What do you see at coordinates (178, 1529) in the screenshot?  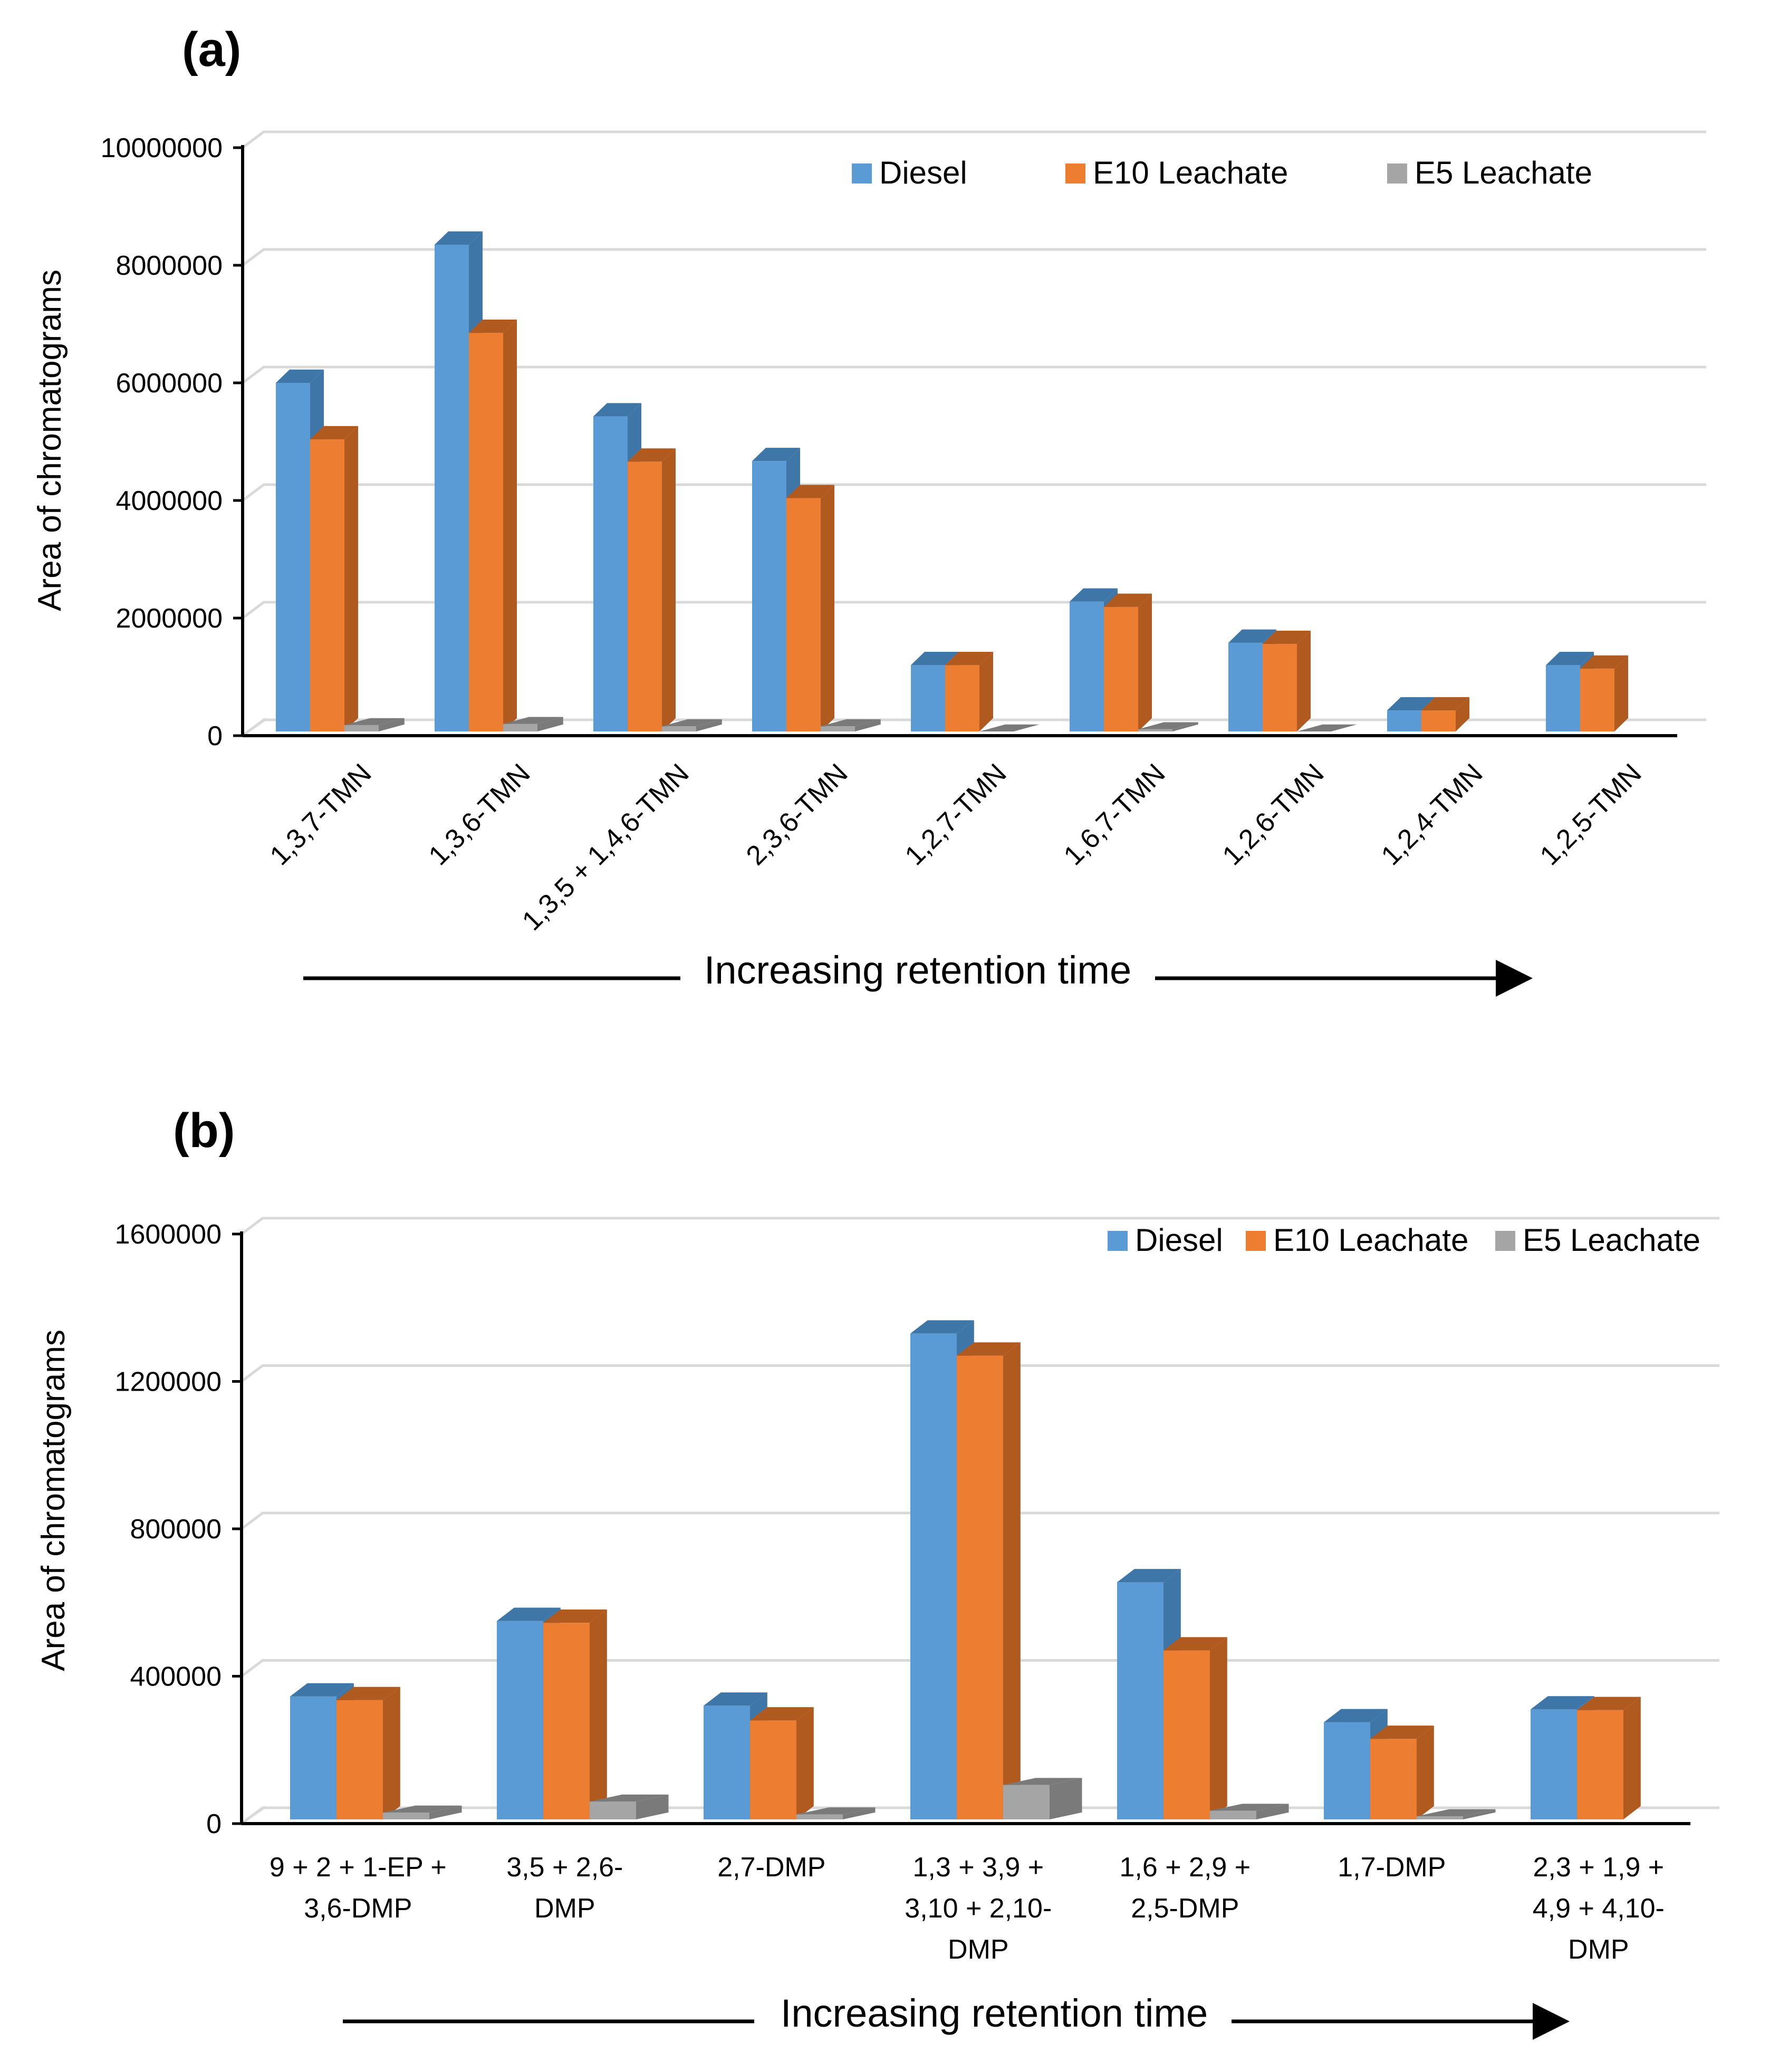 I see `panel-b-y-ticks: 0 400000 800000 1200000 1600000` at bounding box center [178, 1529].